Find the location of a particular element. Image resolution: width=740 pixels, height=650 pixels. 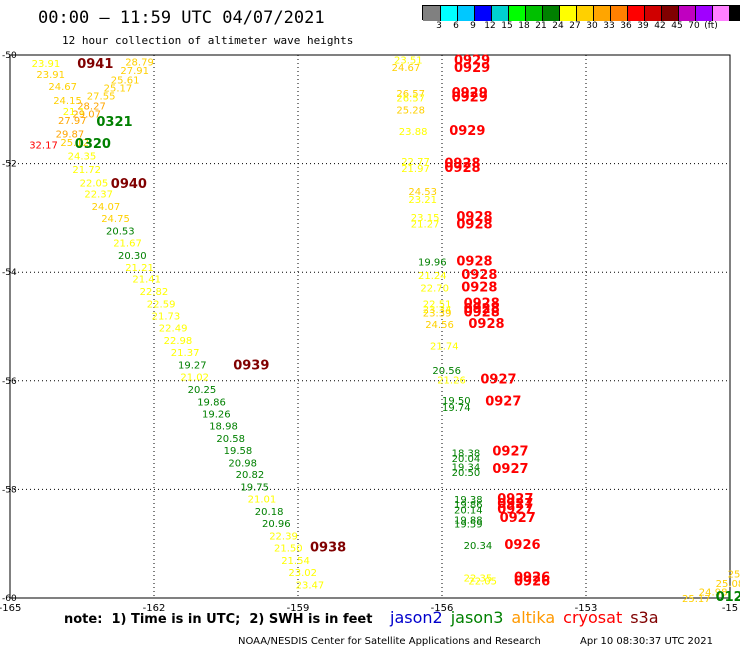

wave-height-label: 20.56 is located at coordinates (446, 371).